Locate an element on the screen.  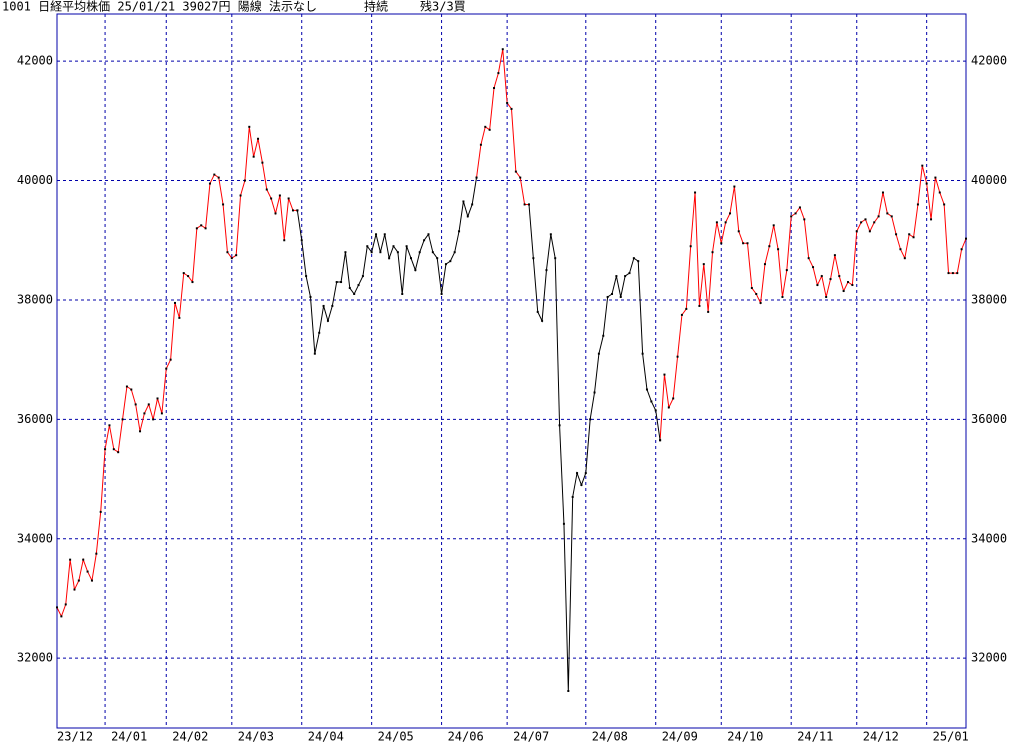
x-tick-label: 24/11 is located at coordinates (815, 737).